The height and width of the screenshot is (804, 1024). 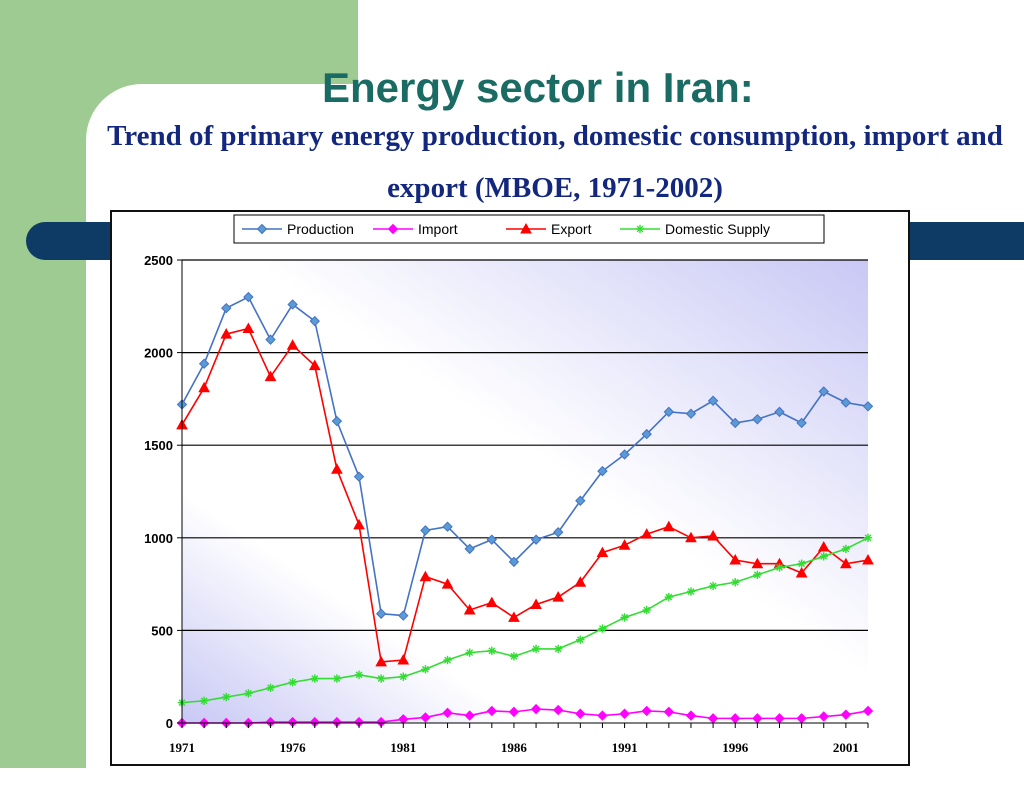 What do you see at coordinates (293, 747) in the screenshot?
I see `x-tick-label: 1976` at bounding box center [293, 747].